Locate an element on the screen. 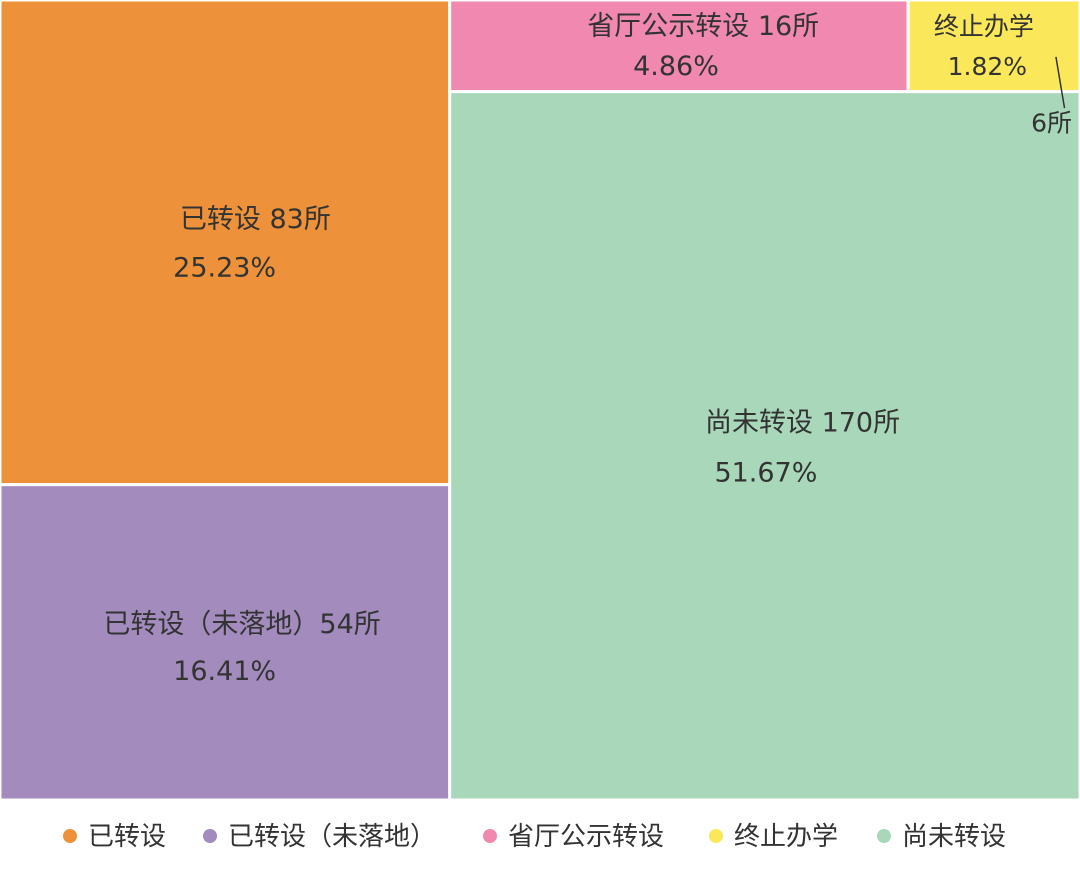 Image resolution: width=1080 pixels, height=871 pixels. legend-swatch-shengting is located at coordinates (490, 836).